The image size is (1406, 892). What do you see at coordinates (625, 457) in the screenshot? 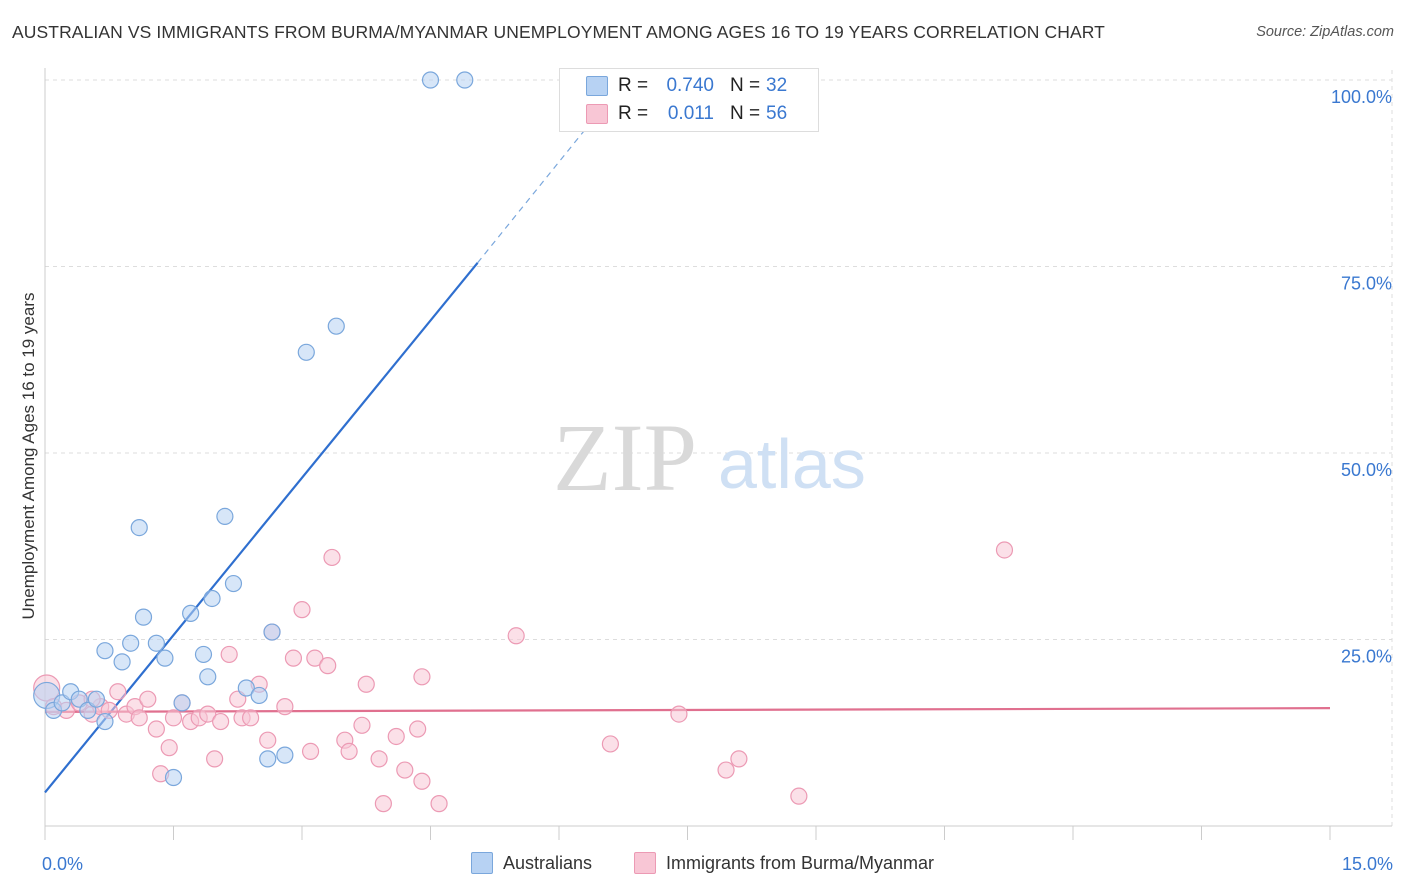
I see `watermark-zip: ZIP` at bounding box center [625, 457].